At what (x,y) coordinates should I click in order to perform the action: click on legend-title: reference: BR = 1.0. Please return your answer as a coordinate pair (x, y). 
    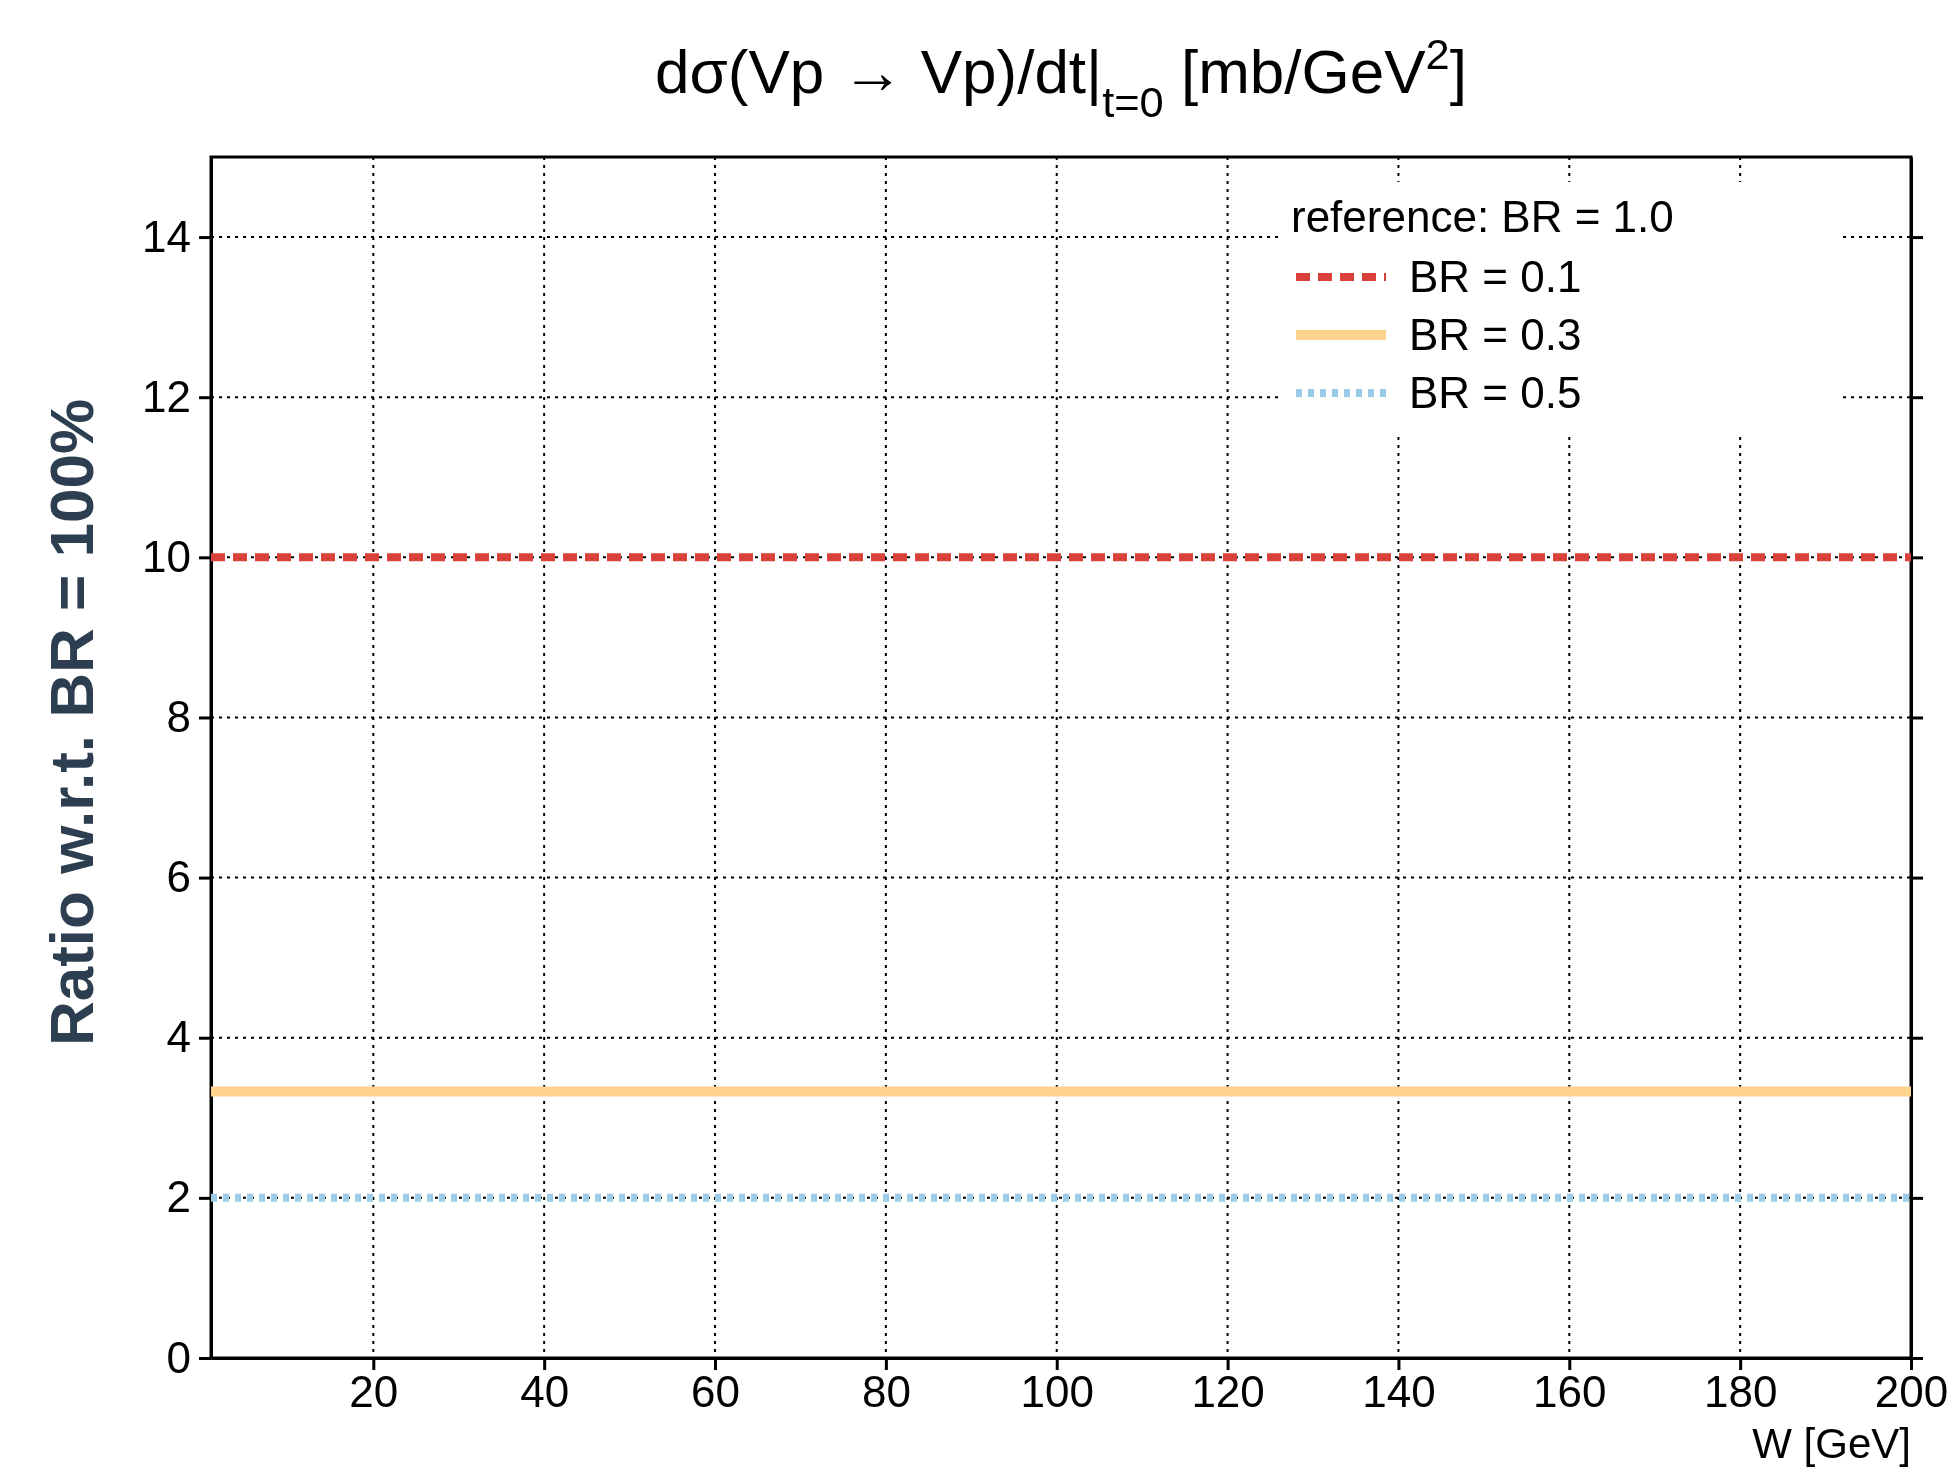
    Looking at the image, I should click on (1482, 216).